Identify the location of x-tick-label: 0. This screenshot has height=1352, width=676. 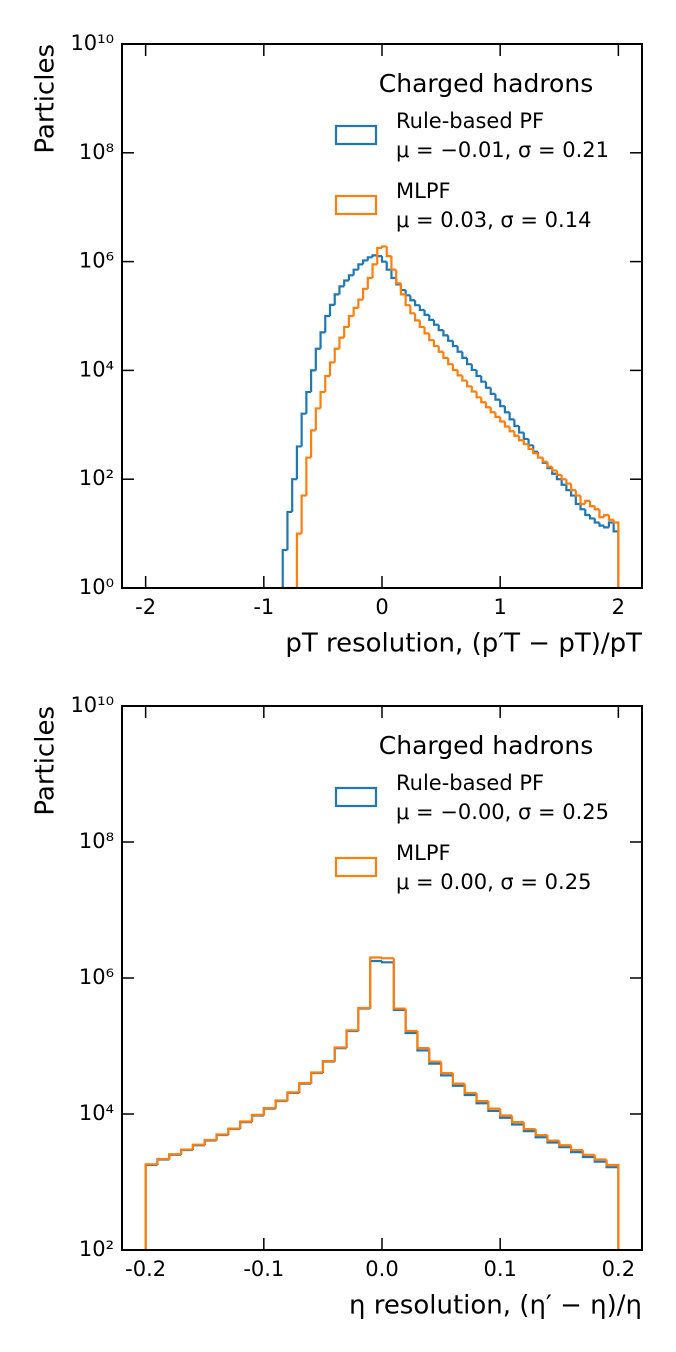
(381, 607).